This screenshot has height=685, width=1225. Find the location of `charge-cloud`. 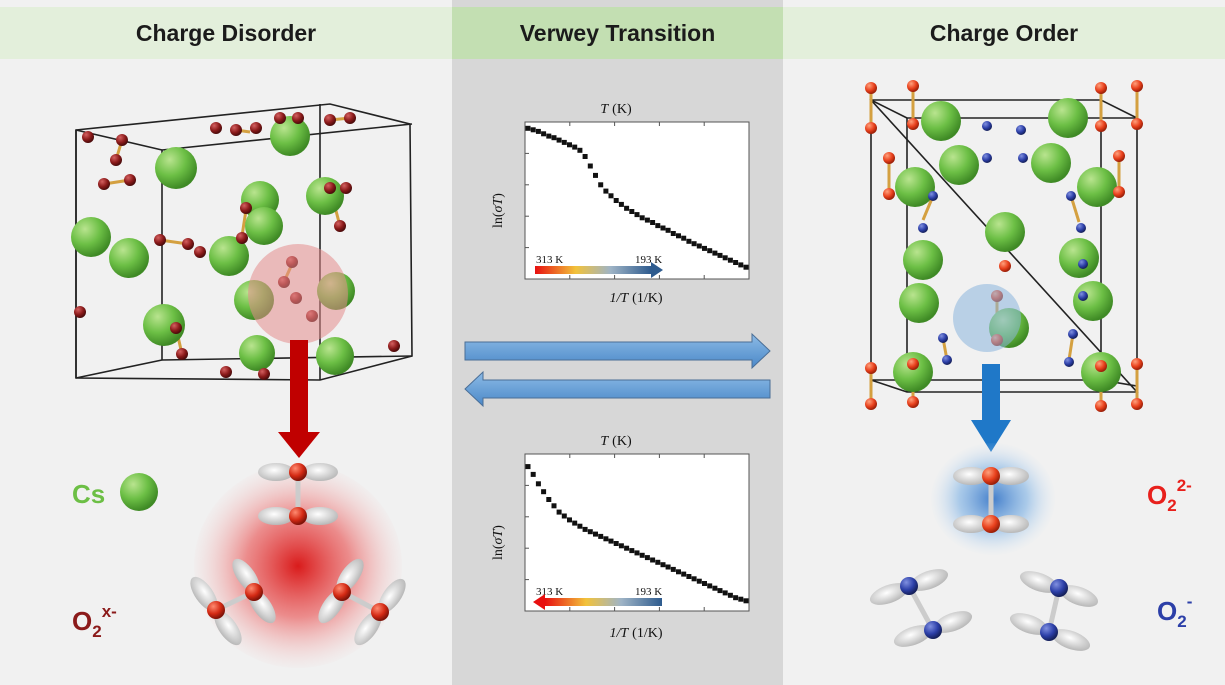

charge-cloud is located at coordinates (298, 566).